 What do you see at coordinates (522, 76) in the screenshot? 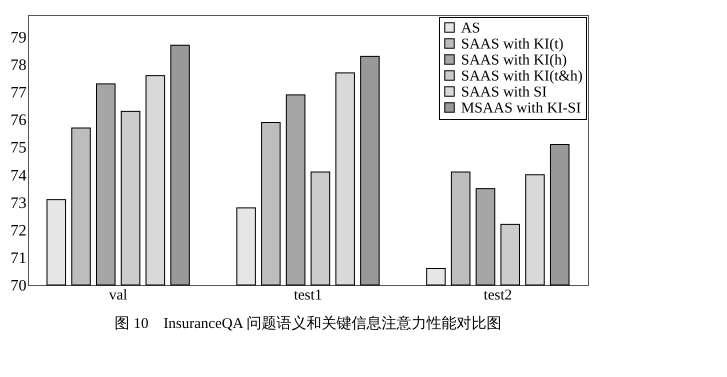
I see `legend-label: SAAS with KI(t&h)` at bounding box center [522, 76].